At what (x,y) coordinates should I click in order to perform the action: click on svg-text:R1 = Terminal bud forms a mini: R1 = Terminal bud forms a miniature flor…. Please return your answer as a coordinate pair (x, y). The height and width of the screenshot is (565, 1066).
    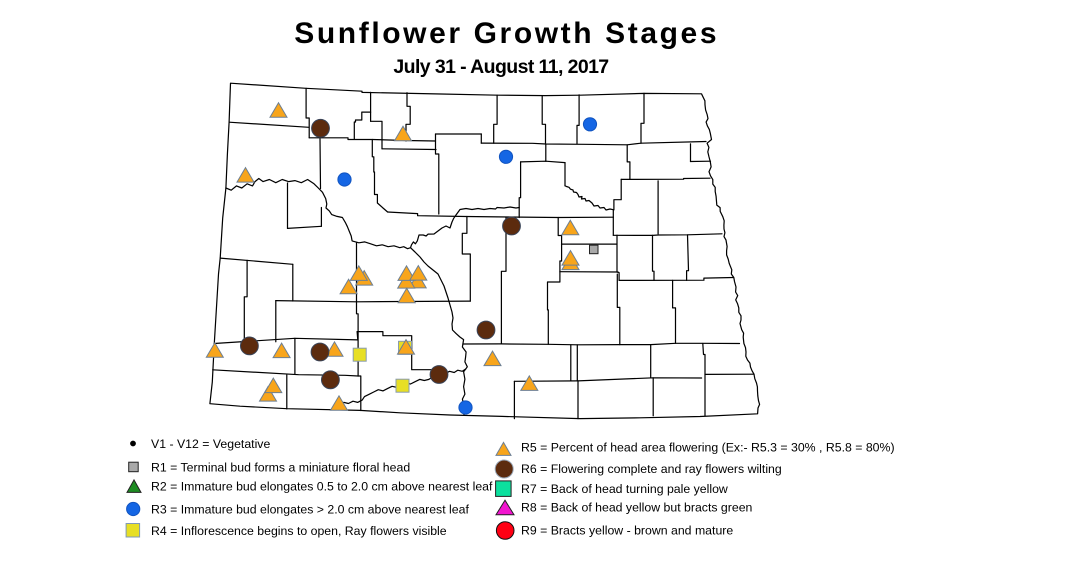
    Looking at the image, I should click on (280, 468).